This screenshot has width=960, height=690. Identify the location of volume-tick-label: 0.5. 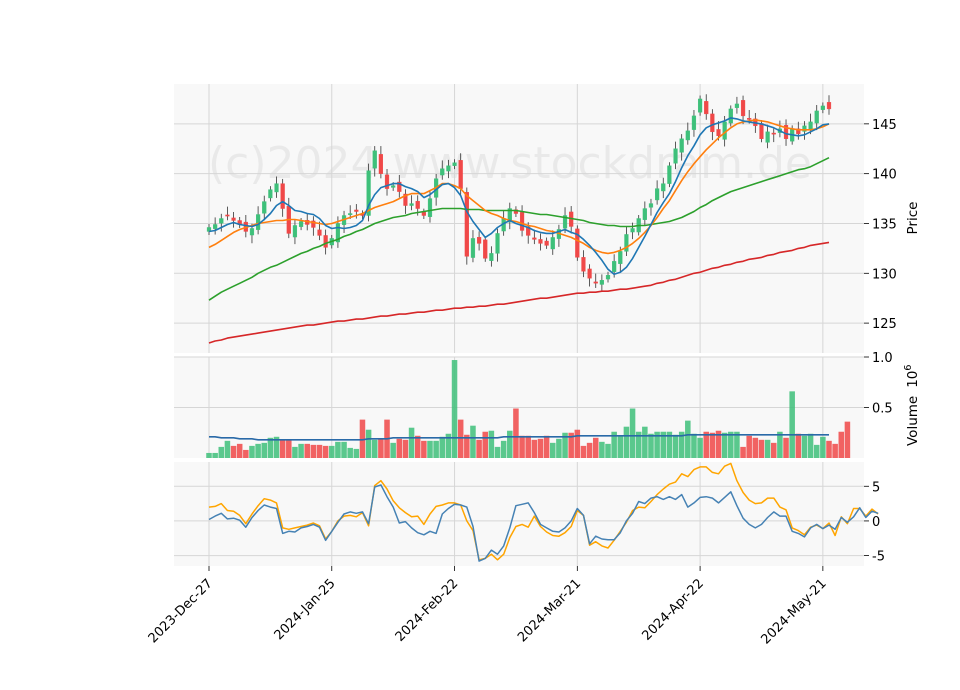
(882, 409).